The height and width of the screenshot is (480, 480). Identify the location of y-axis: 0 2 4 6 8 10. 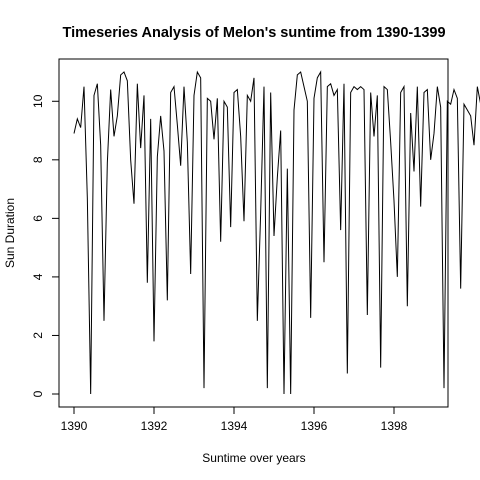
(45, 245).